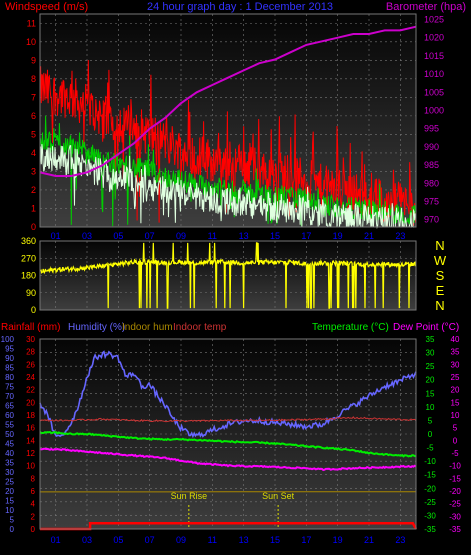 The image size is (471, 555). I want to click on y-tick-label: 14, so click(30, 440).